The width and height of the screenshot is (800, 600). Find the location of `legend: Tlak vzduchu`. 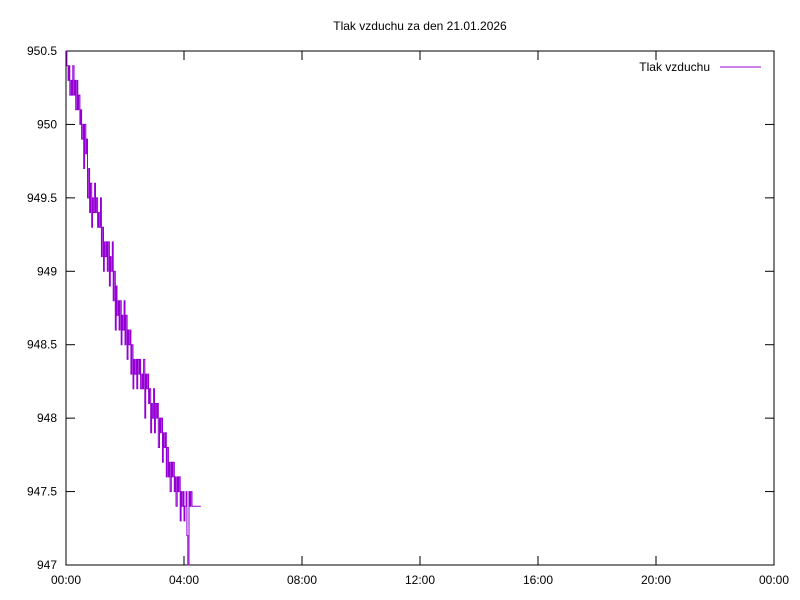

legend: Tlak vzduchu is located at coordinates (700, 67).